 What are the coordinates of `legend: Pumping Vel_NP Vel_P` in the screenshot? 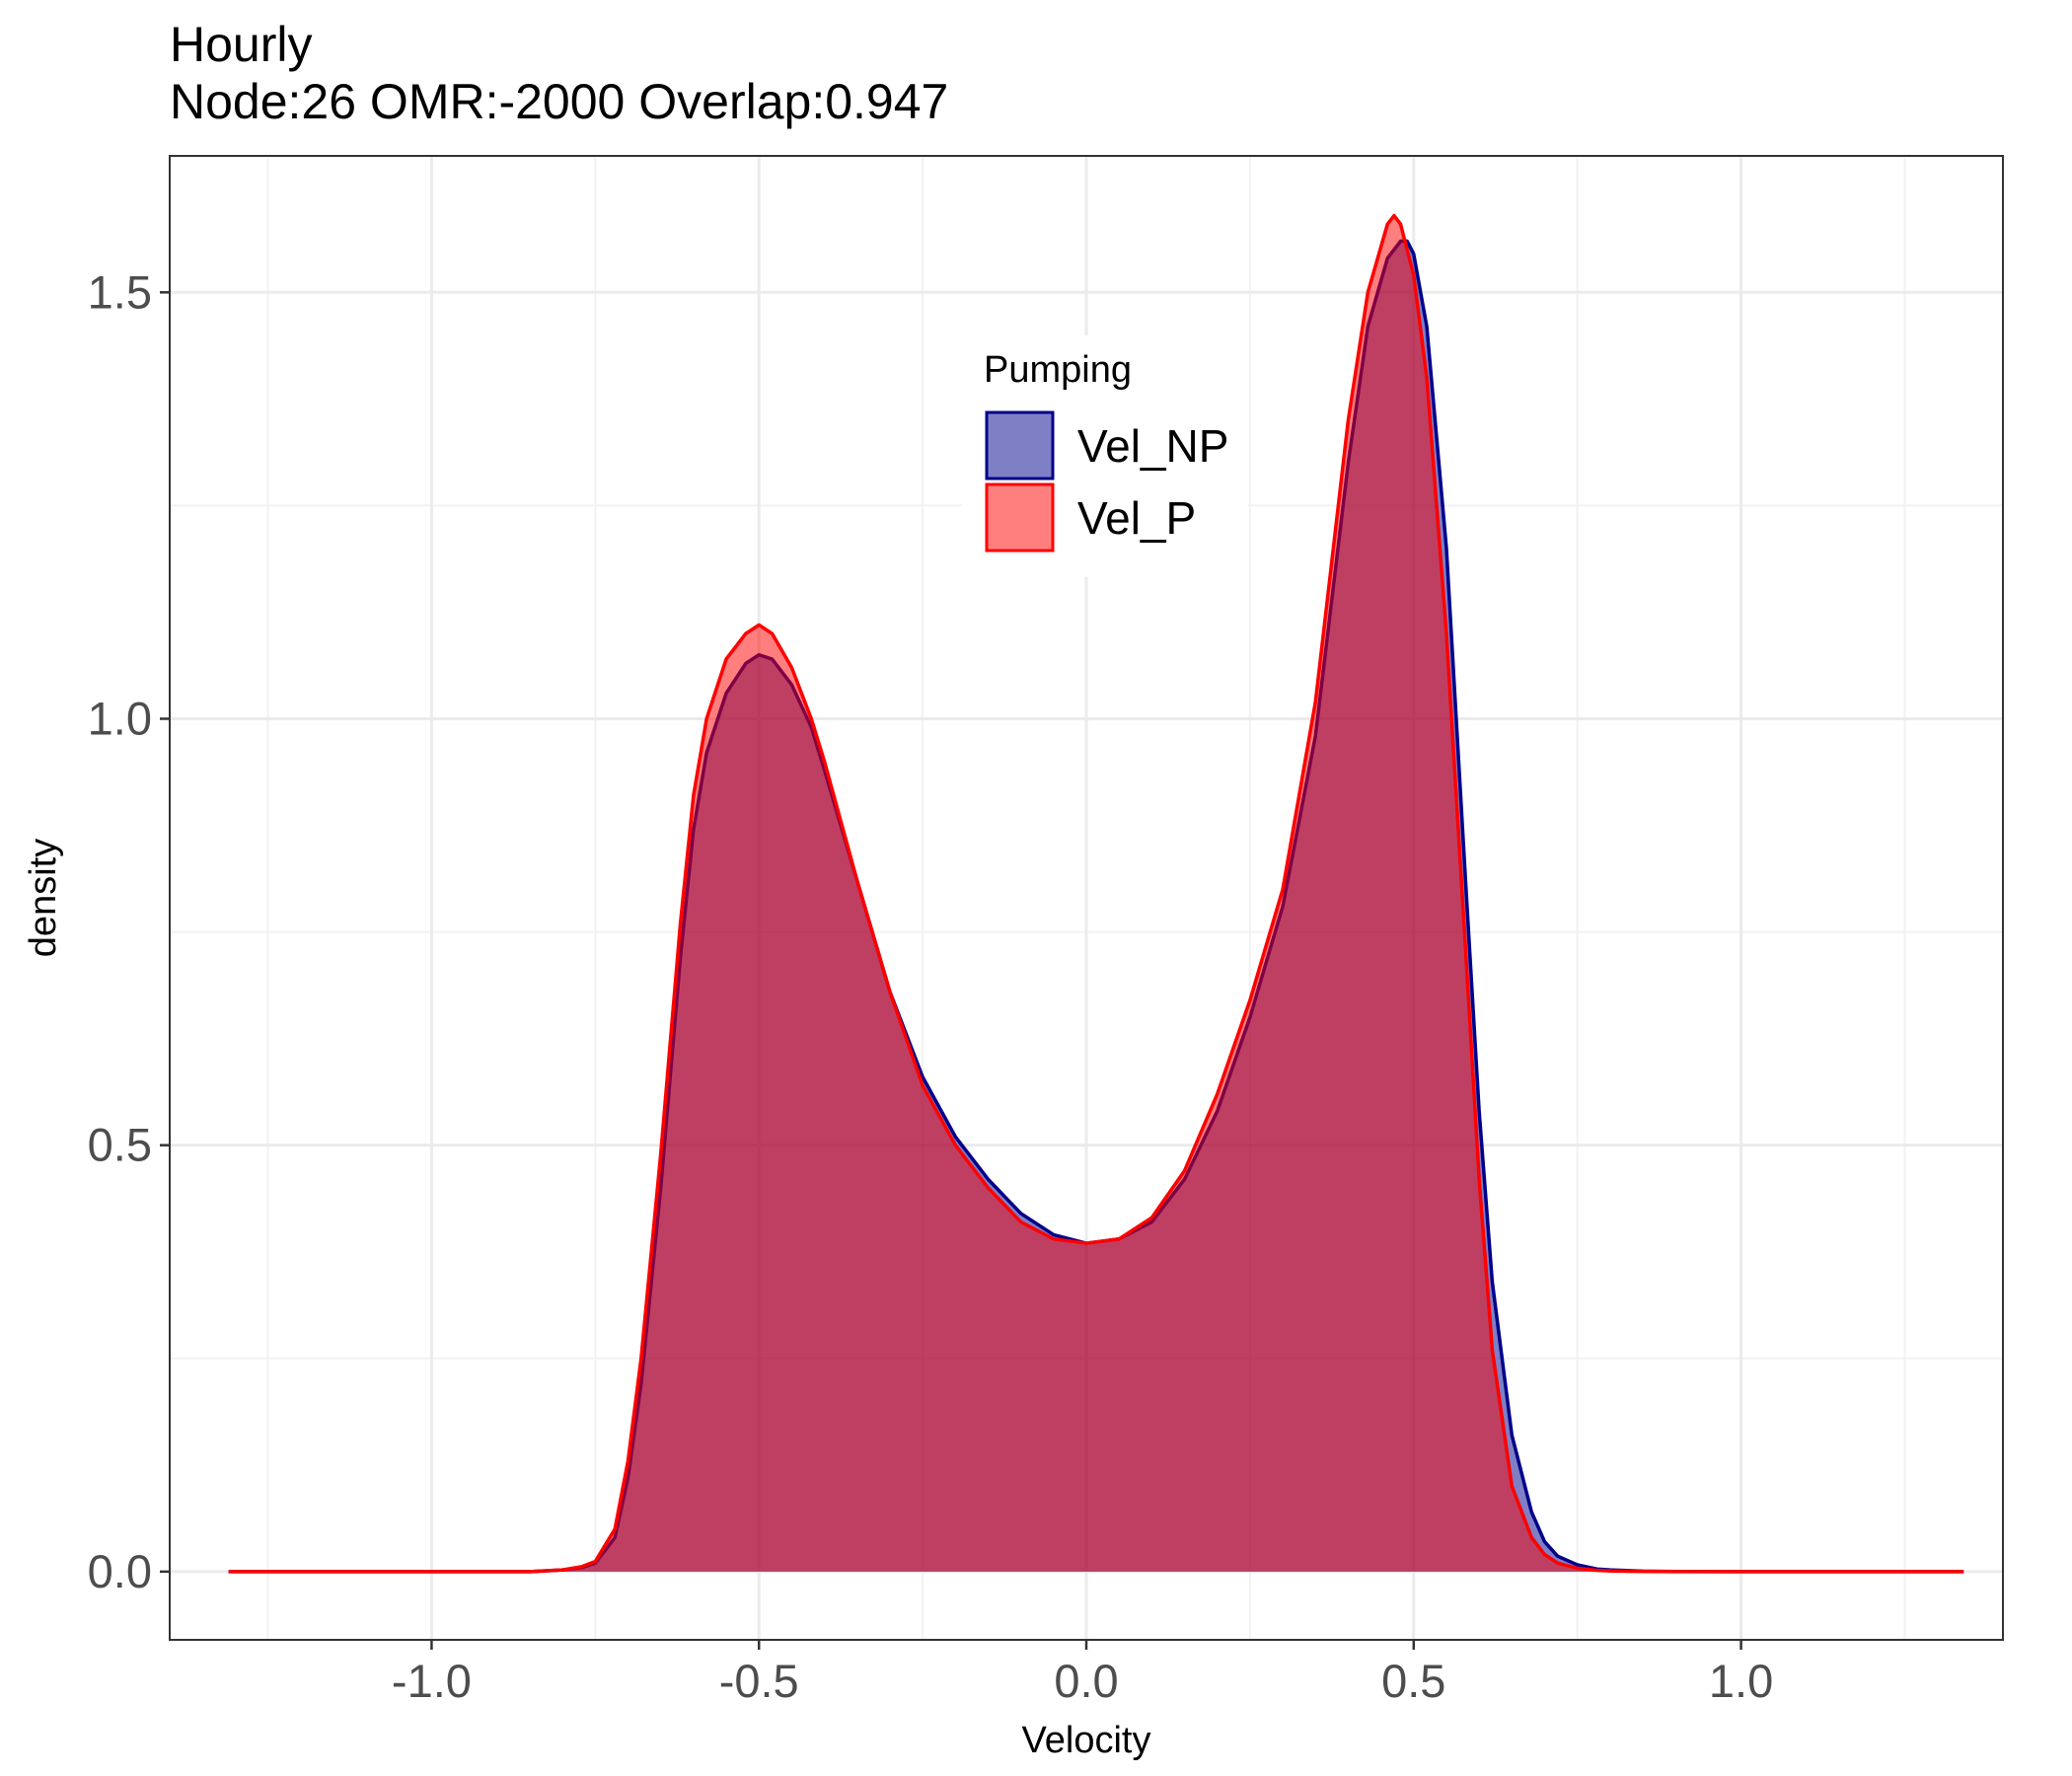 It's located at (1105, 456).